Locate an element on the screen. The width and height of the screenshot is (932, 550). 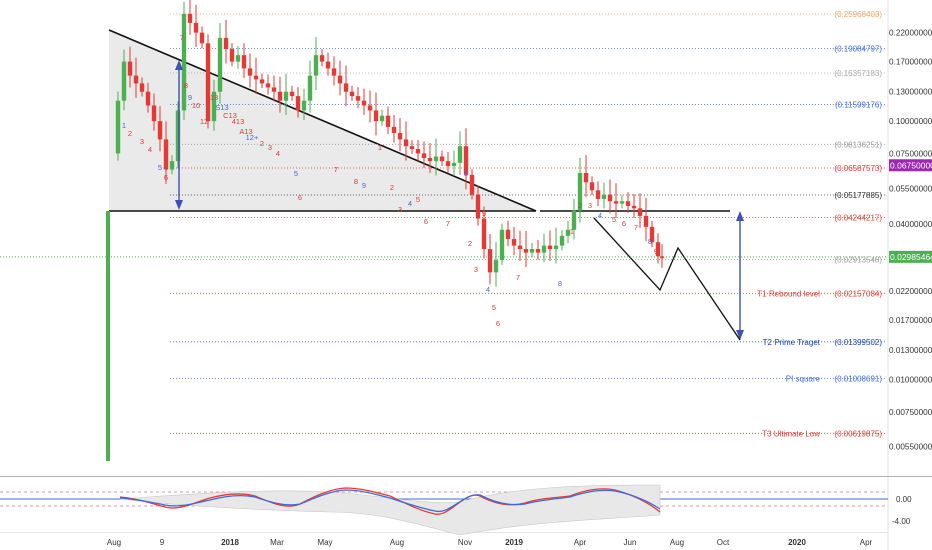
level-price-label: (0.19084797) is located at coordinates (858, 49).